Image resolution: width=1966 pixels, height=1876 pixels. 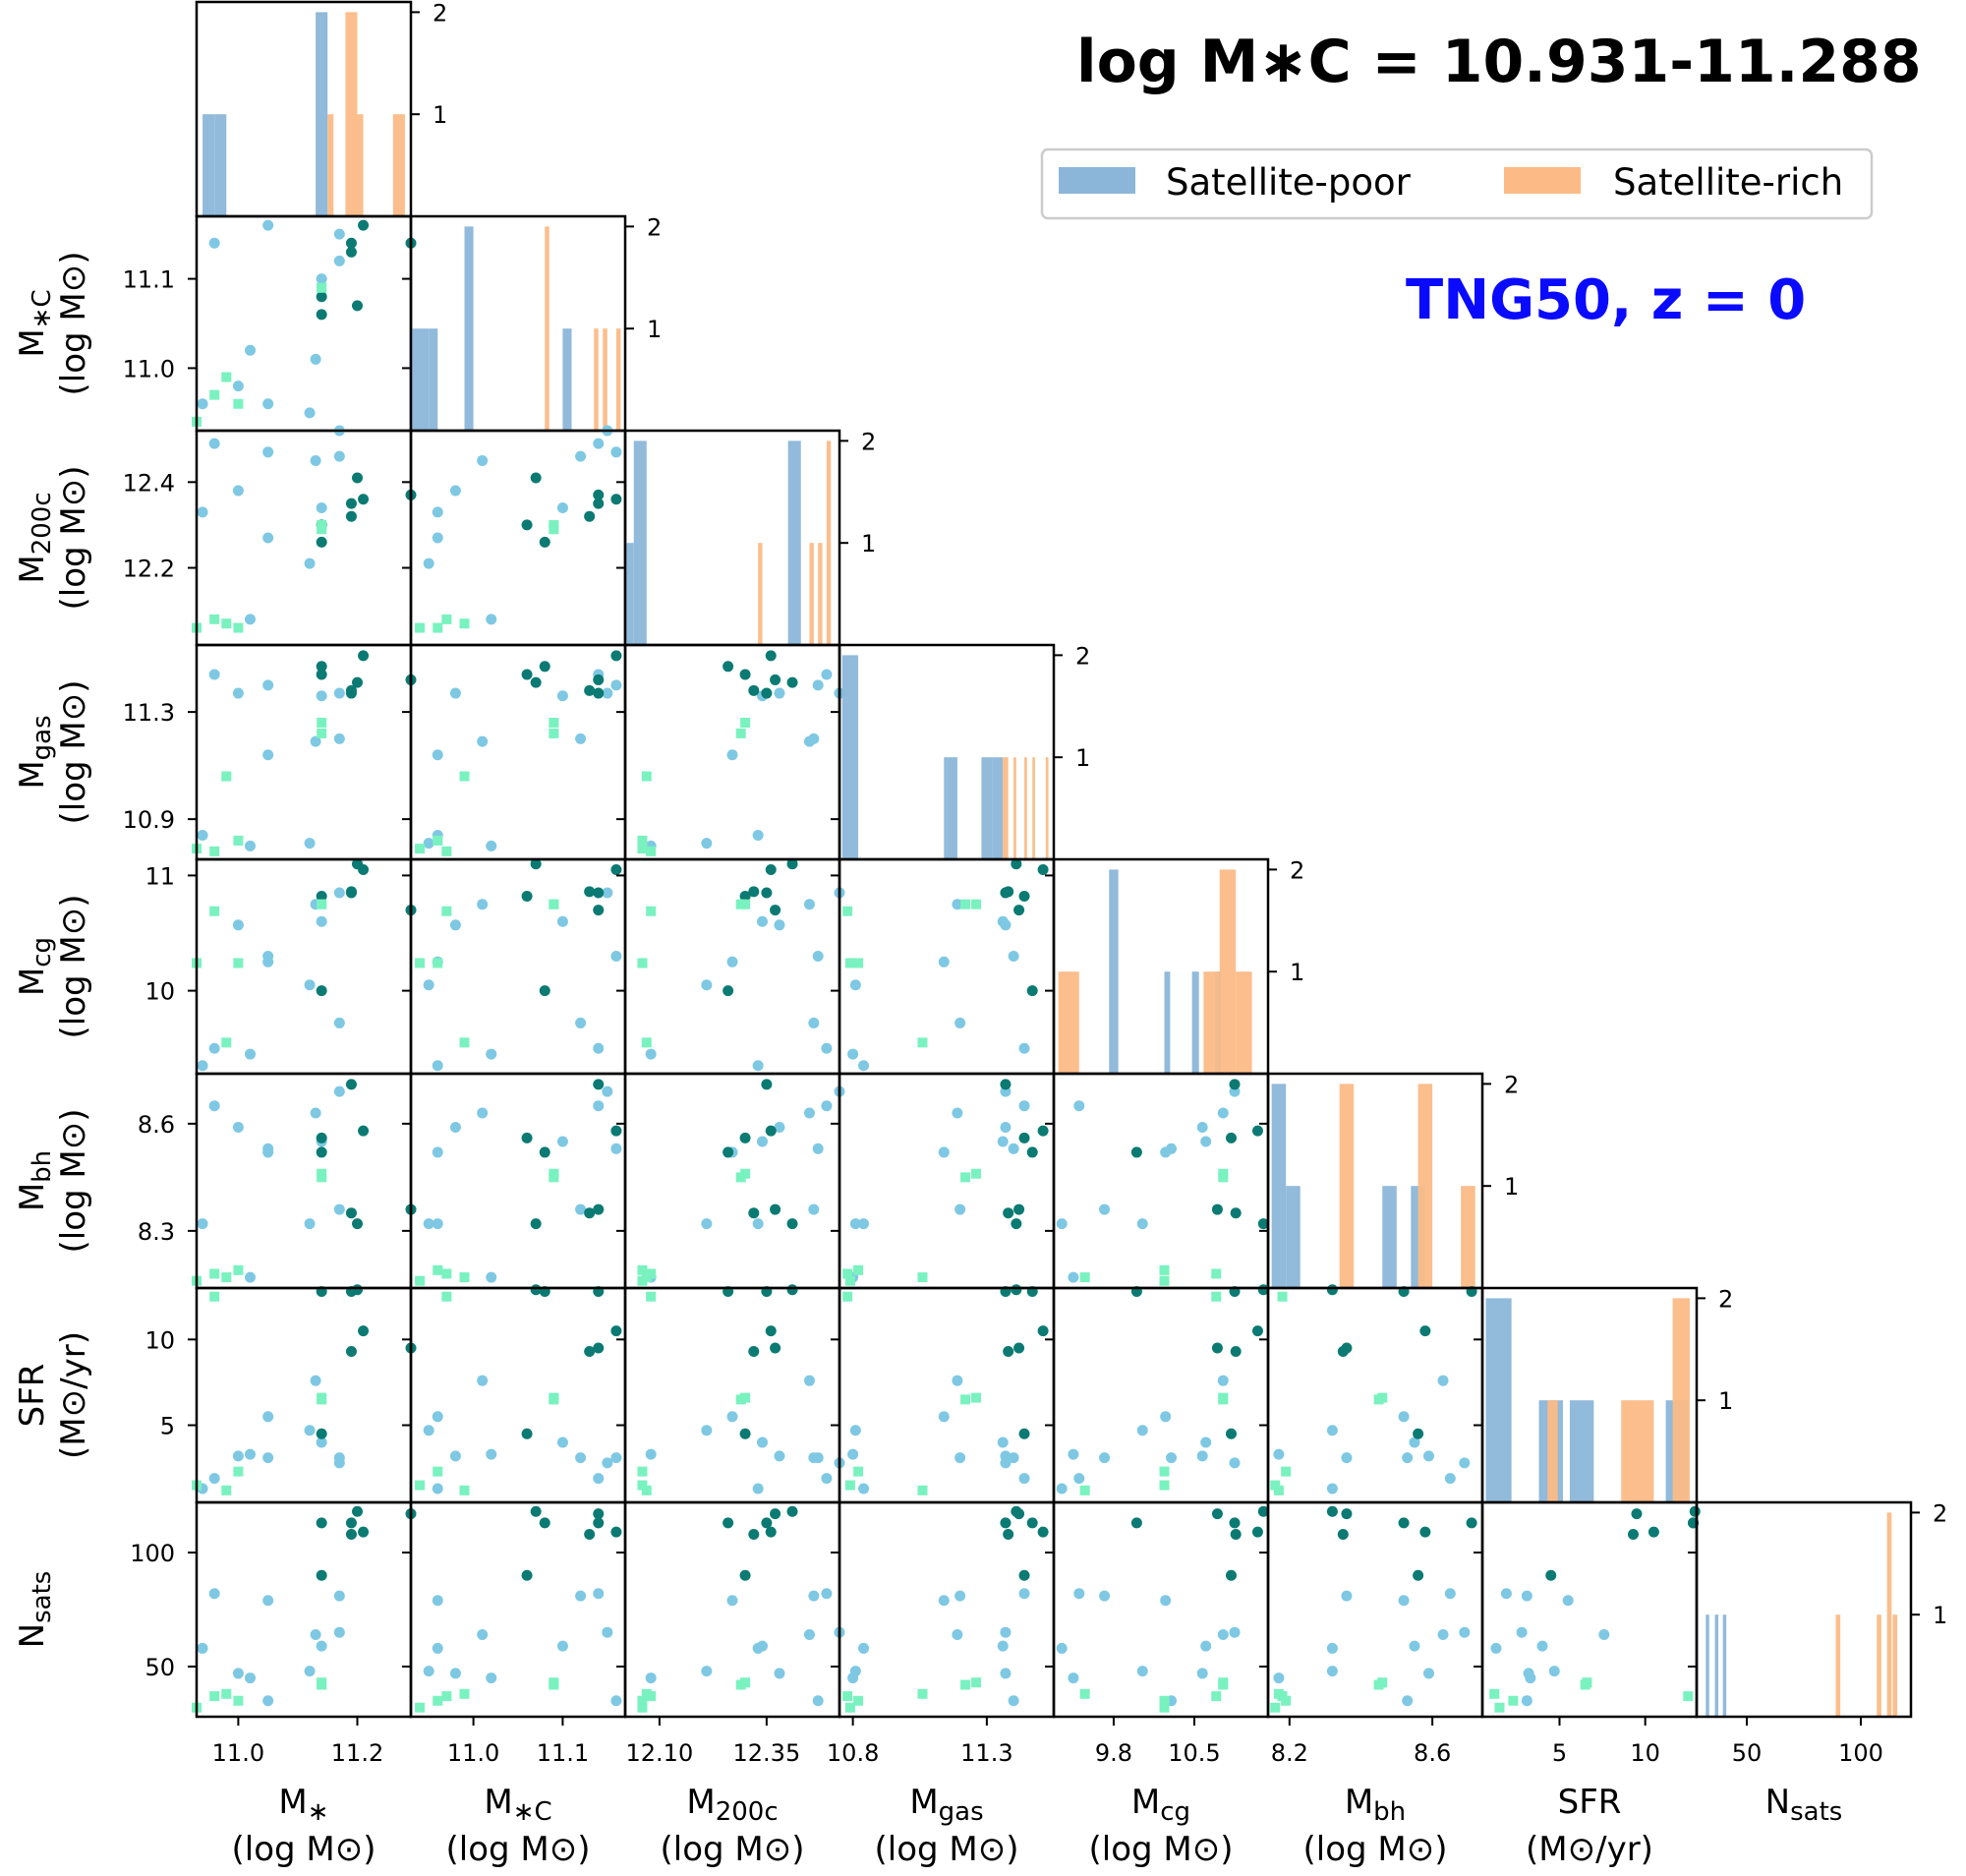 I want to click on xtick-label-SFR-1: 10, so click(x=1645, y=1753).